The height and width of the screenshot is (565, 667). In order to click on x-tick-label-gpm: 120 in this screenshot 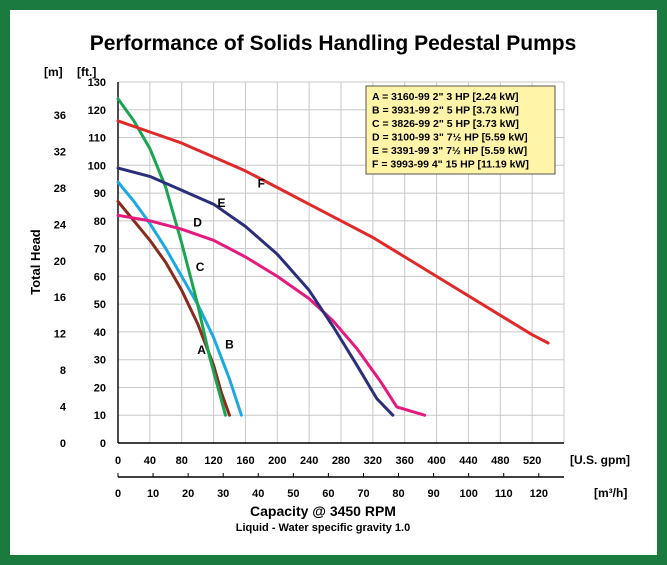, I will do `click(213, 461)`.